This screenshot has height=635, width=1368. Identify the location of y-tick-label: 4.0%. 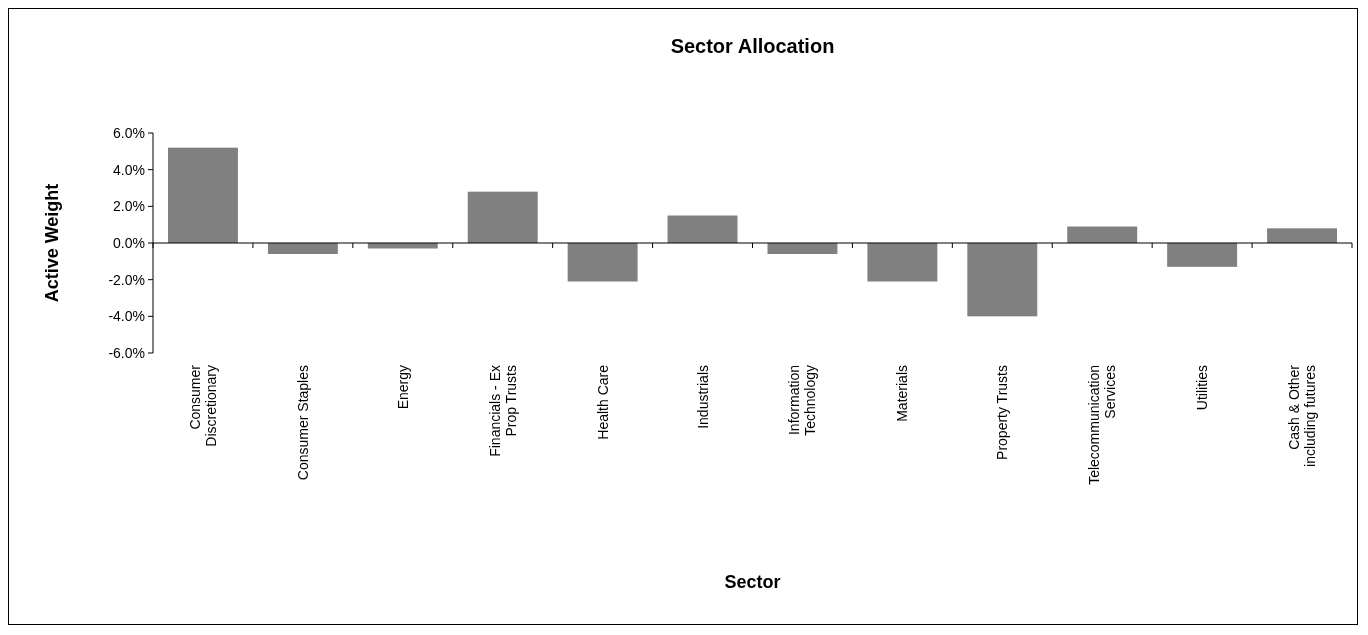
(129, 169).